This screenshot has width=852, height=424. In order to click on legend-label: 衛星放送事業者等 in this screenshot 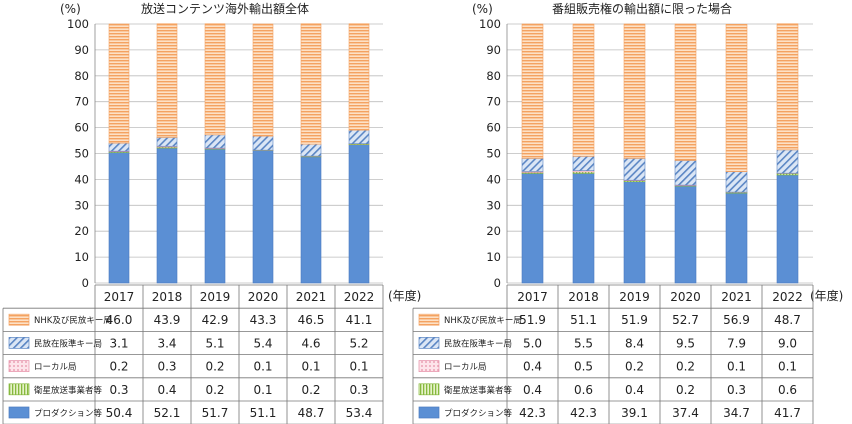, I will do `click(68, 390)`.